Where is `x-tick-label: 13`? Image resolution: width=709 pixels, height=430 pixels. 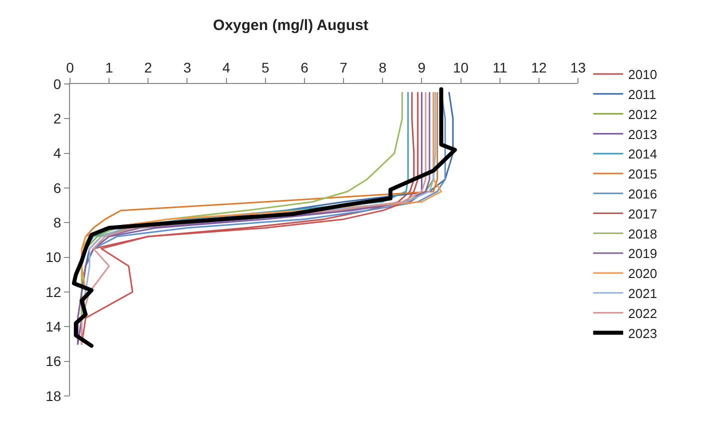 x-tick-label: 13 is located at coordinates (578, 67).